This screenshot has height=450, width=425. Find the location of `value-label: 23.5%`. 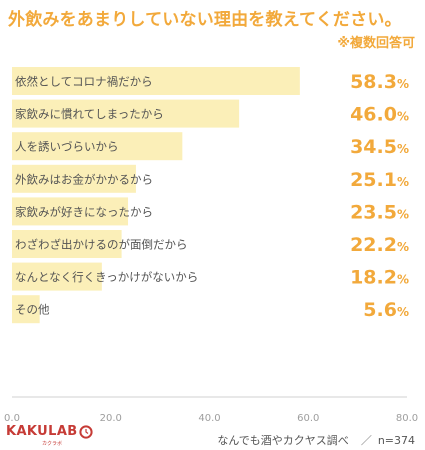

value-label: 23.5% is located at coordinates (379, 212).